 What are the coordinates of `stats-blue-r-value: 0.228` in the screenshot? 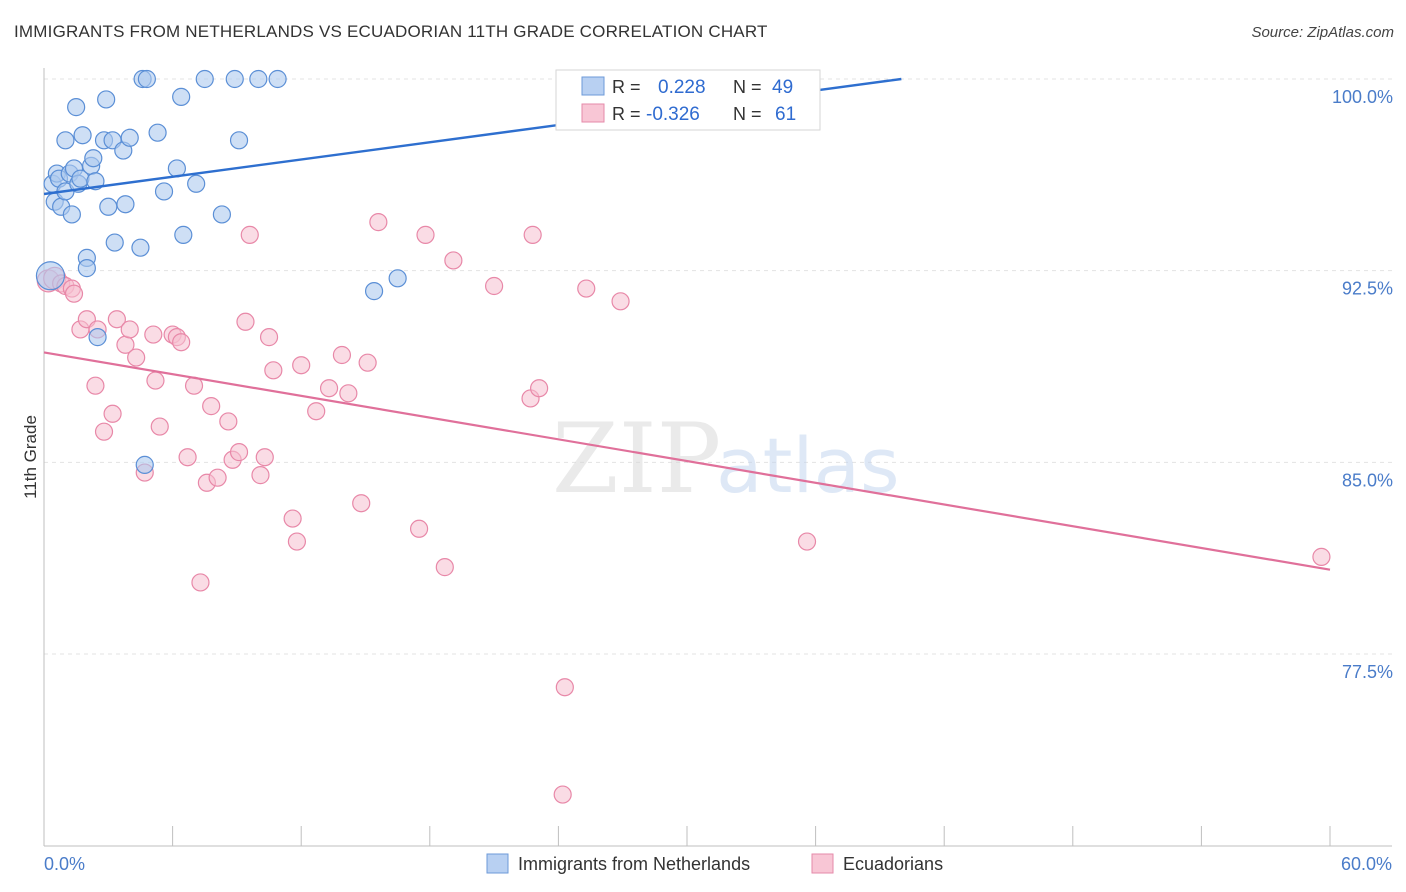 It's located at (682, 87).